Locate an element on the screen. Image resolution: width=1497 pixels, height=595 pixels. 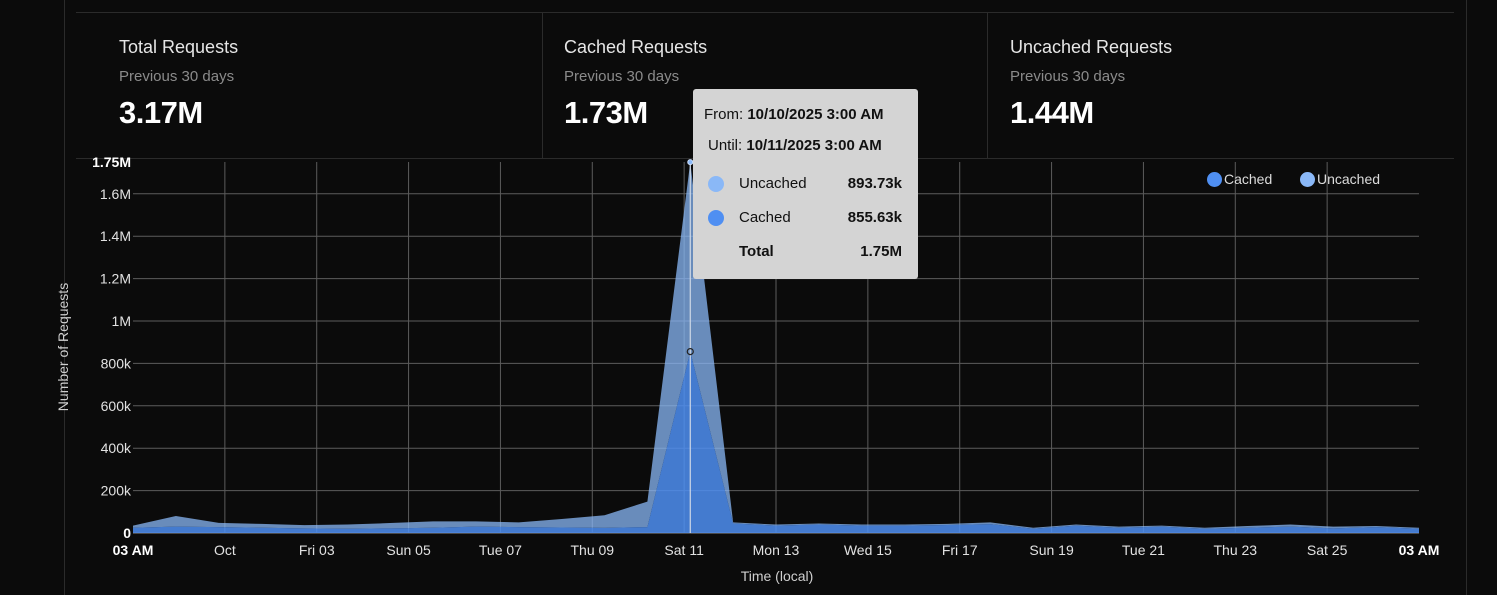
stat-value: 1.73M is located at coordinates (606, 112).